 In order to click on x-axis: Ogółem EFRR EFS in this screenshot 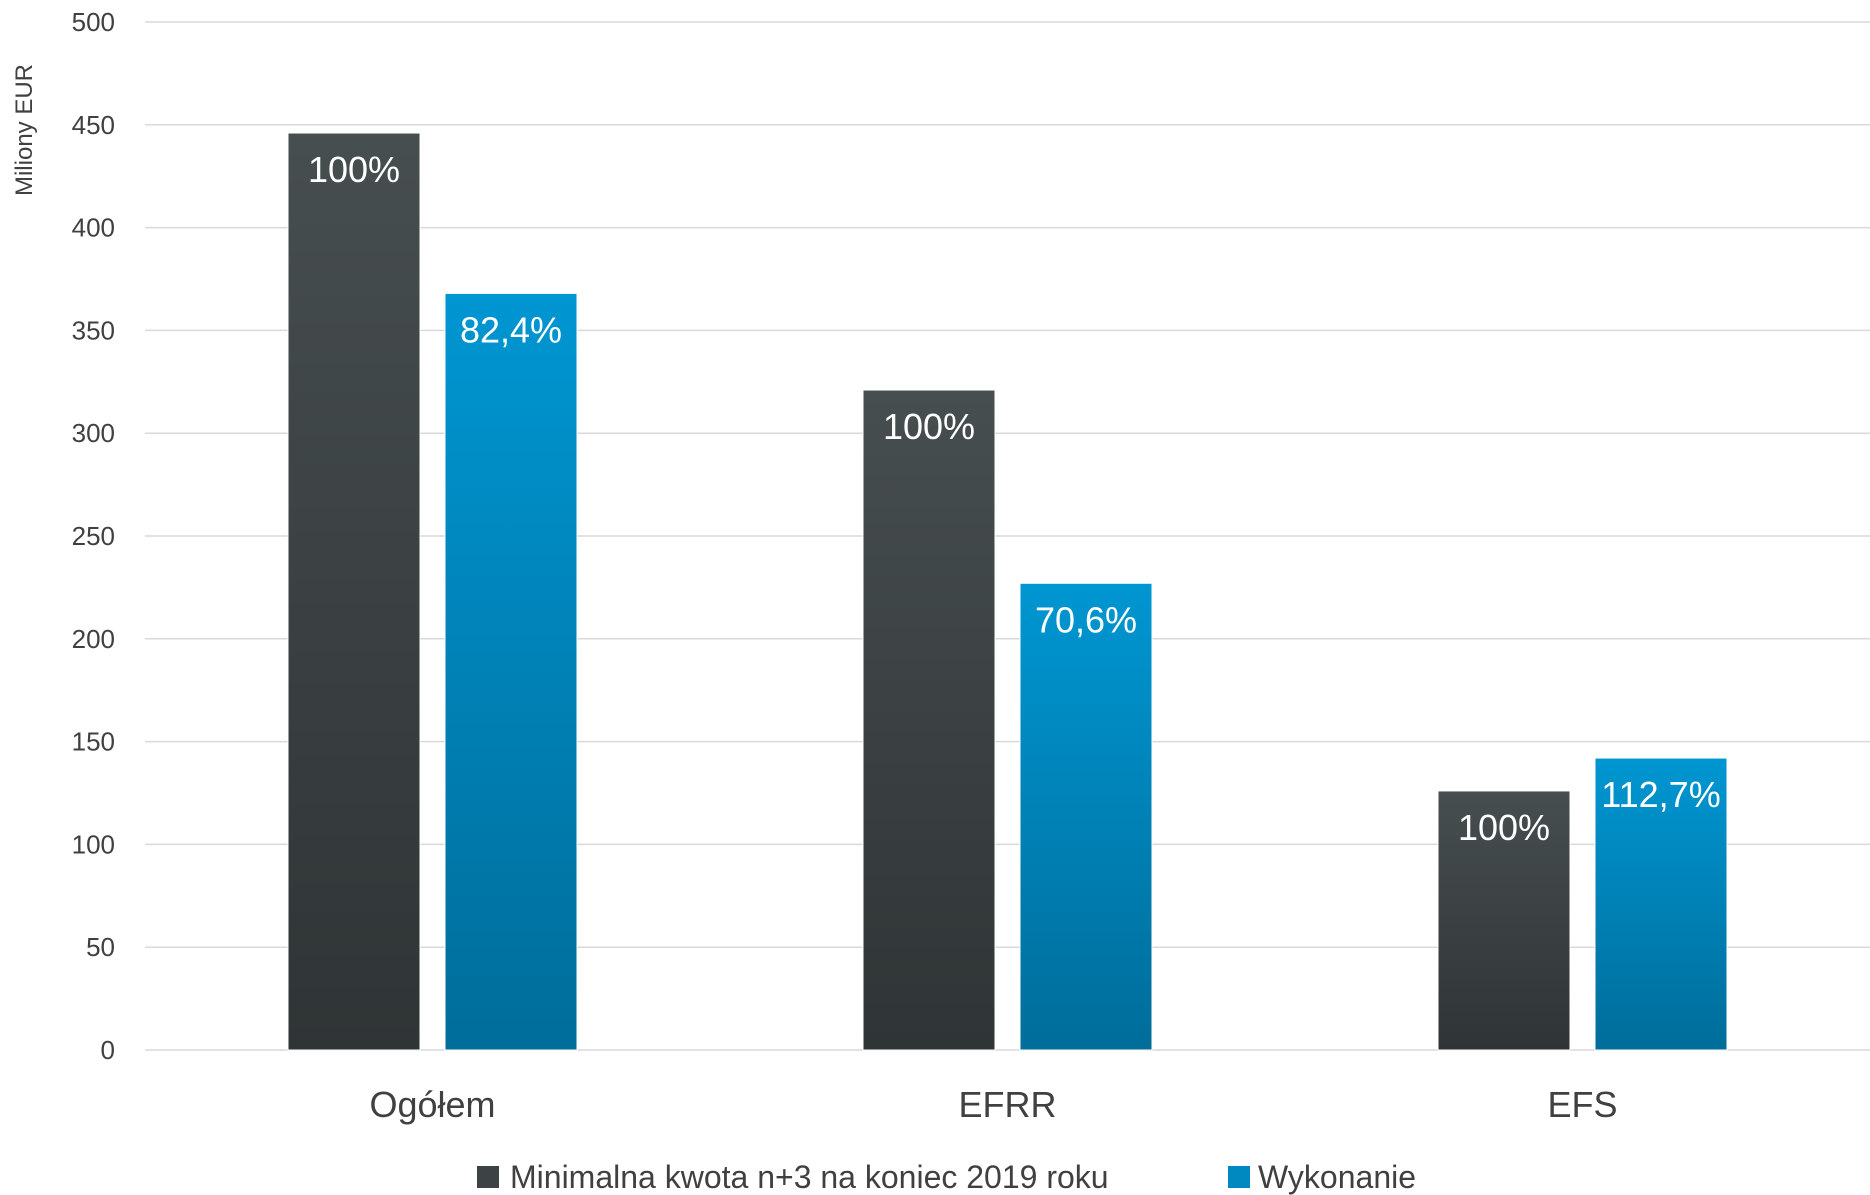, I will do `click(993, 1104)`.